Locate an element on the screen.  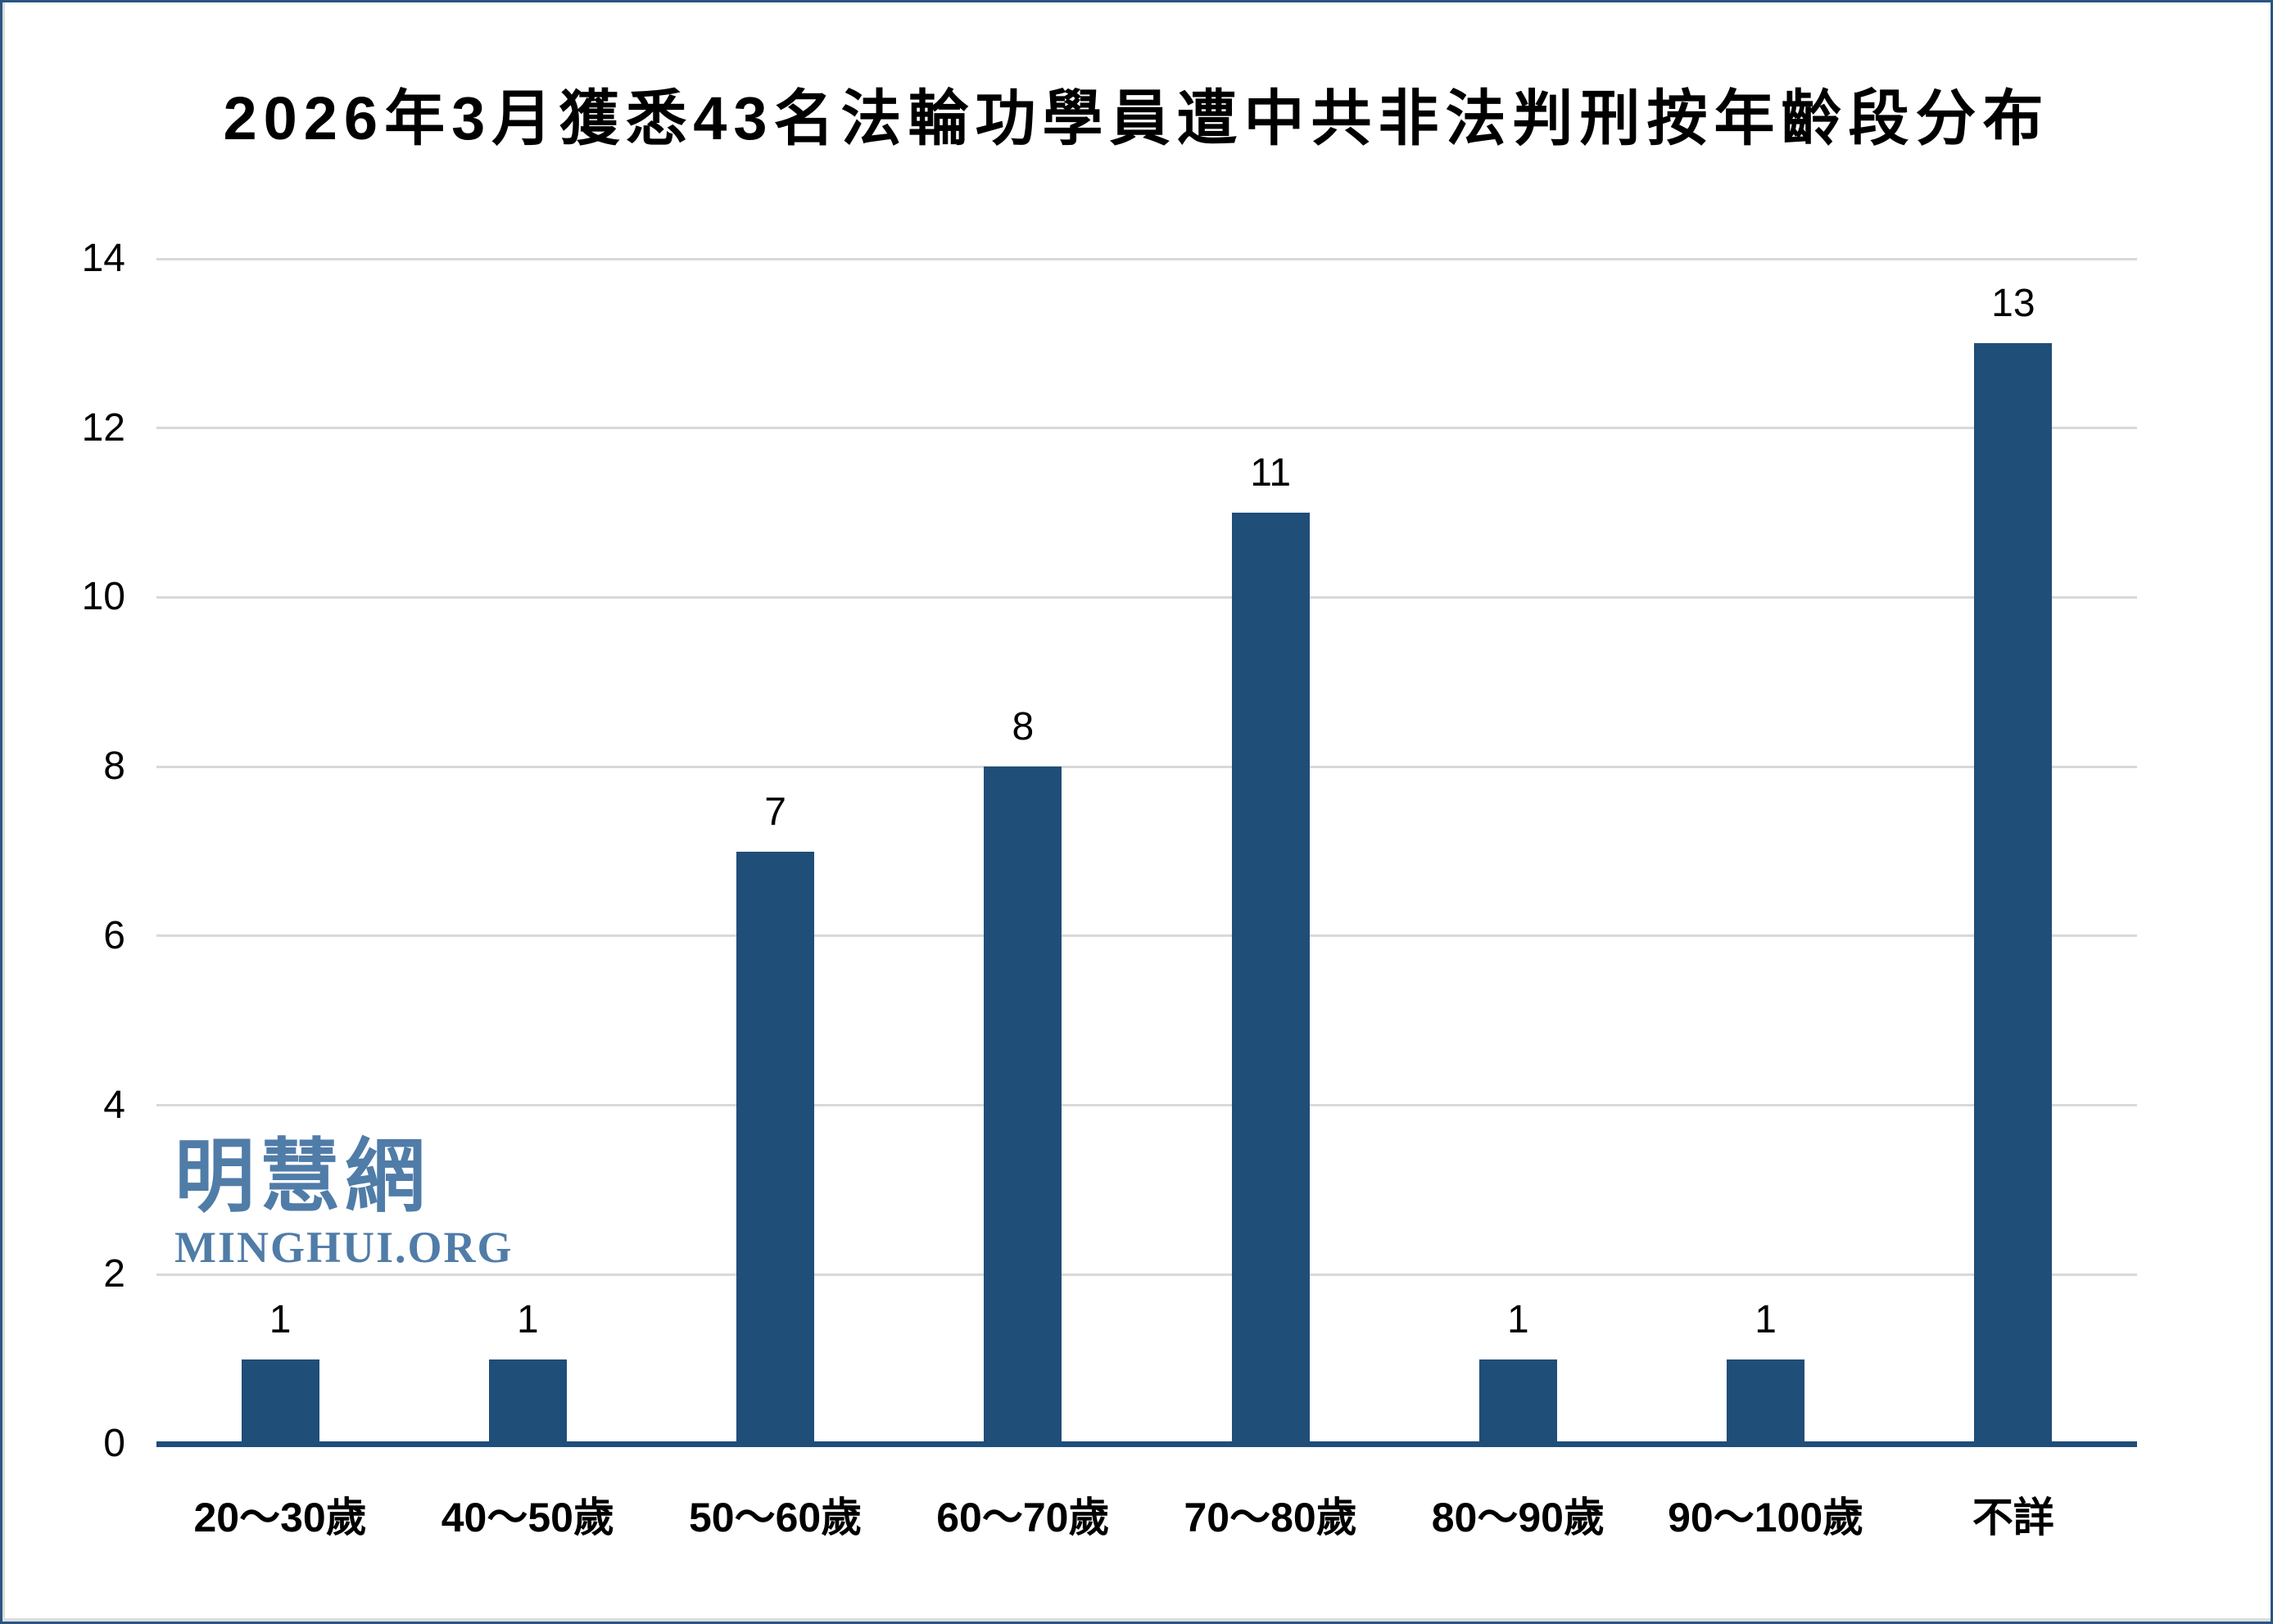
bar-value-label: 11 is located at coordinates (1271, 473).